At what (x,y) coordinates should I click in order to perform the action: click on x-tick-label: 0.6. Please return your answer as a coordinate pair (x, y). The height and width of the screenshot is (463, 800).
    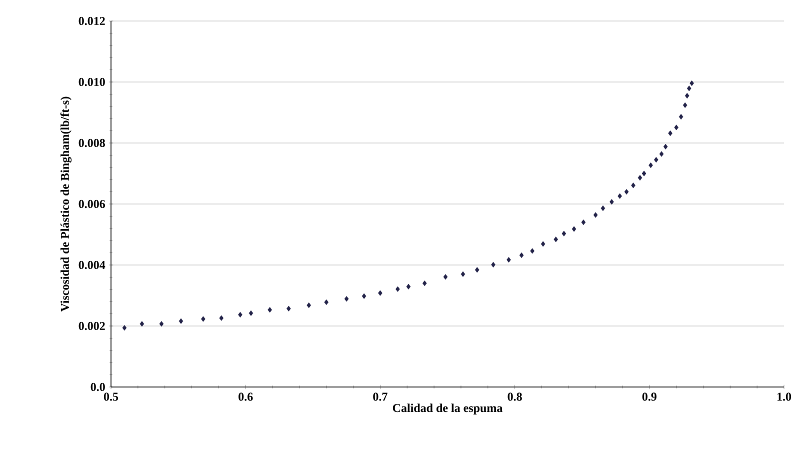
    Looking at the image, I should click on (245, 396).